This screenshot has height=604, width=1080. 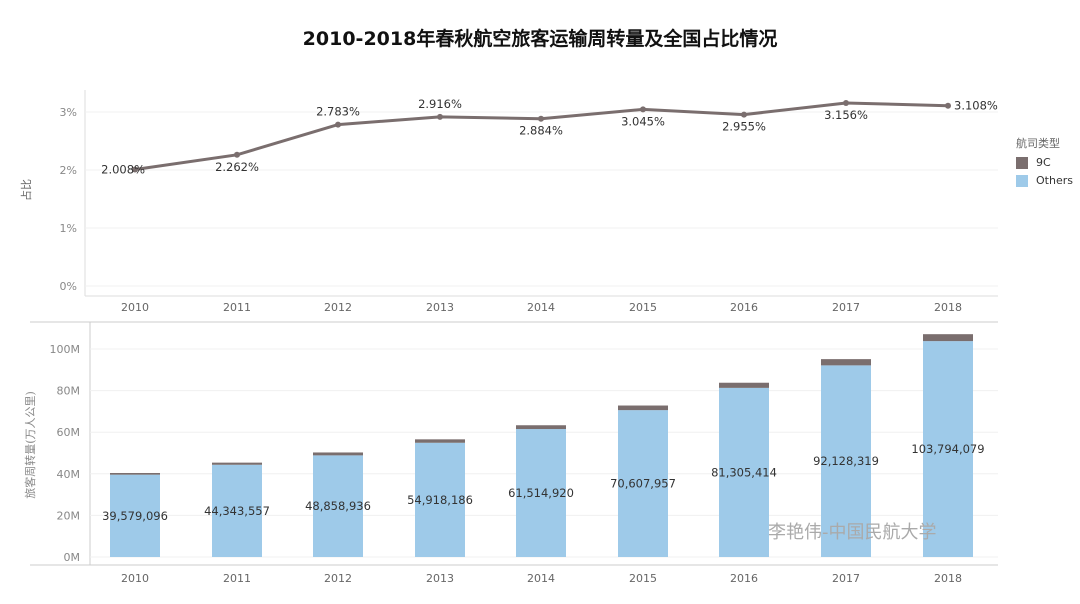 What do you see at coordinates (1054, 180) in the screenshot?
I see `legend-label: Others` at bounding box center [1054, 180].